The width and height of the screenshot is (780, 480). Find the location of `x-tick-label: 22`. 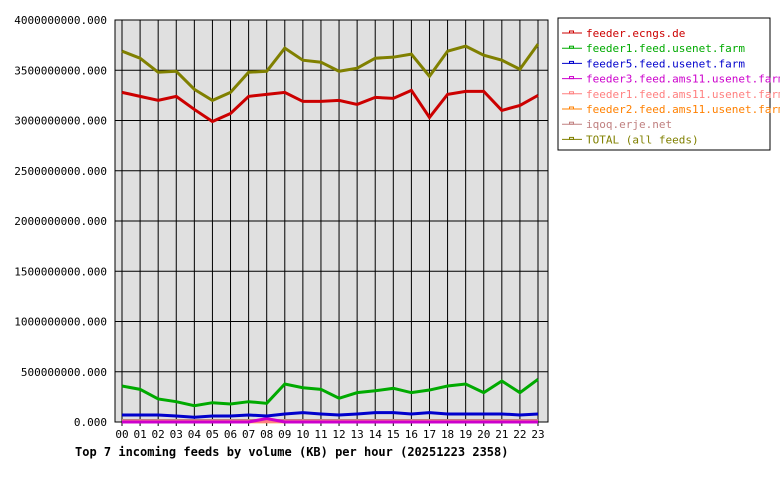

x-tick-label: 22 is located at coordinates (519, 434).